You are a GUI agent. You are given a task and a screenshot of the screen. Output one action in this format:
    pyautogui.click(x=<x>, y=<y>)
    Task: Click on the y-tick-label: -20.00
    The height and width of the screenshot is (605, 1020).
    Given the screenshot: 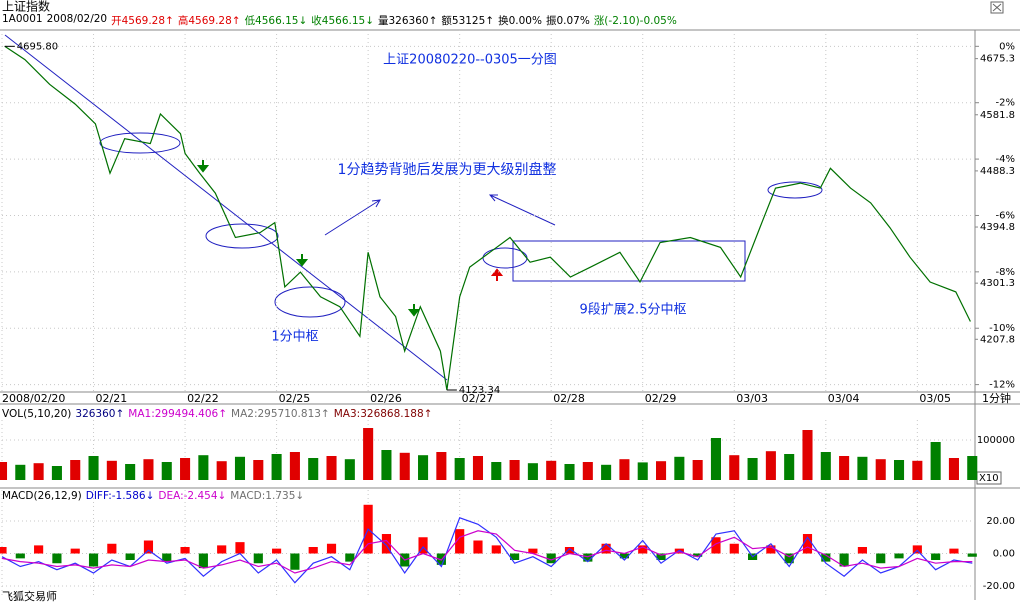 What is the action you would take?
    pyautogui.click(x=999, y=586)
    